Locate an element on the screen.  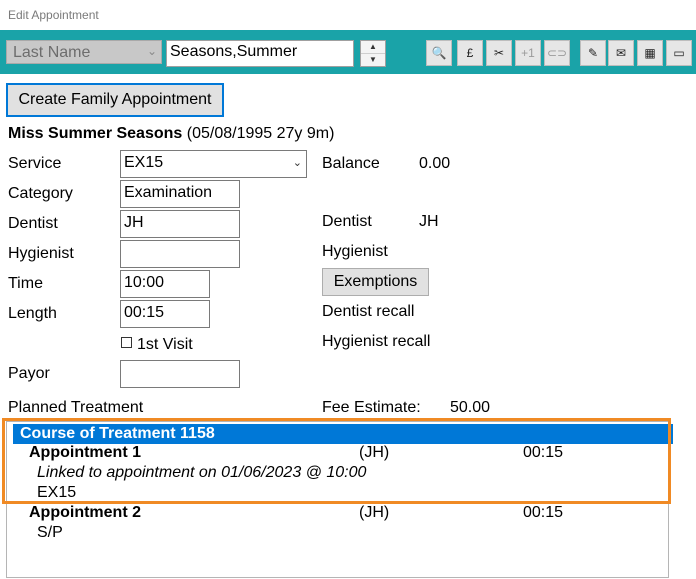
plus-one-icon: +1 is located at coordinates (528, 53).